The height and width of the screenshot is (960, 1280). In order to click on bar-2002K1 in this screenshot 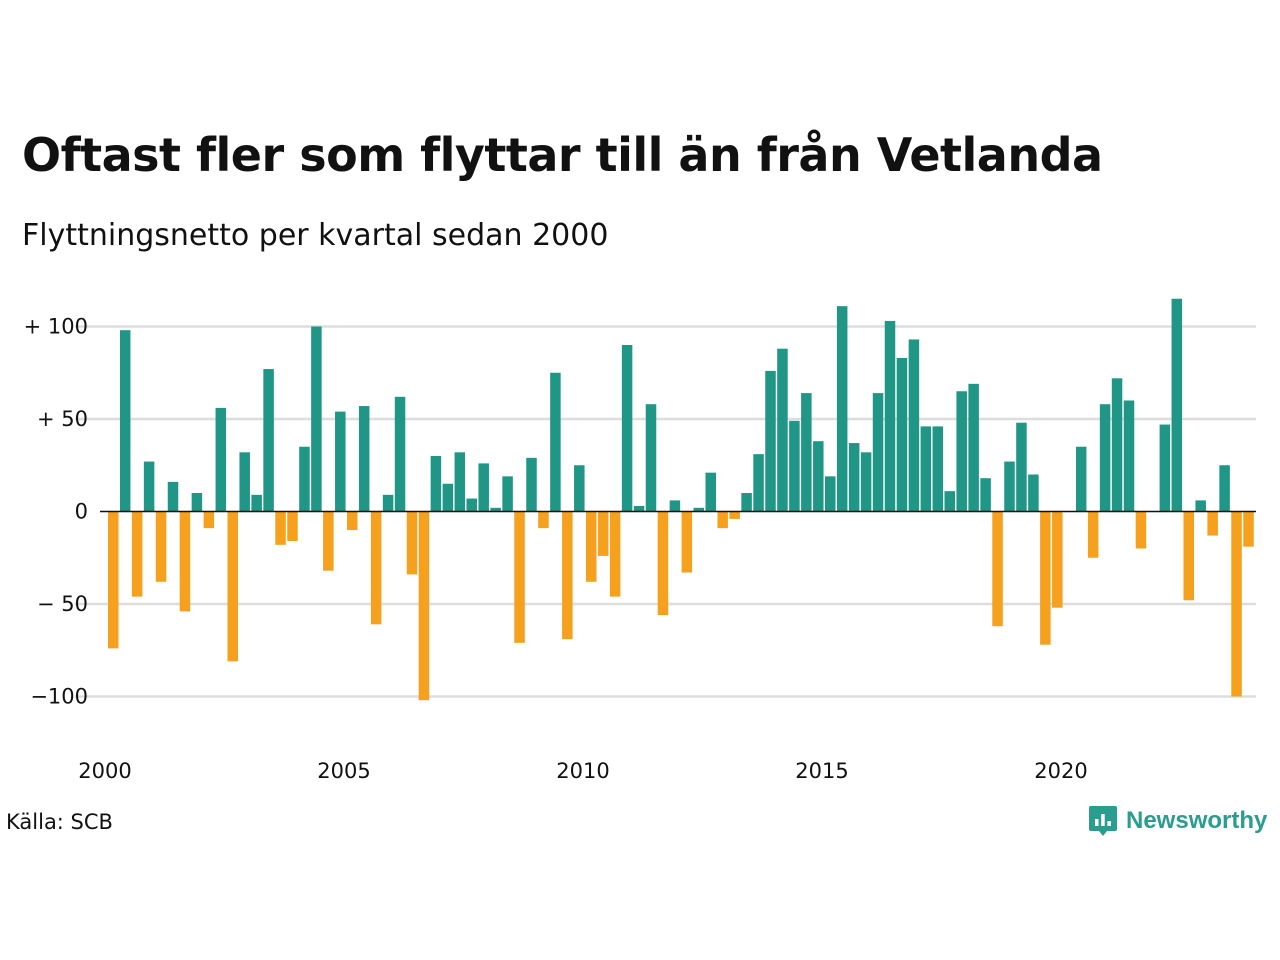, I will do `click(209, 520)`.